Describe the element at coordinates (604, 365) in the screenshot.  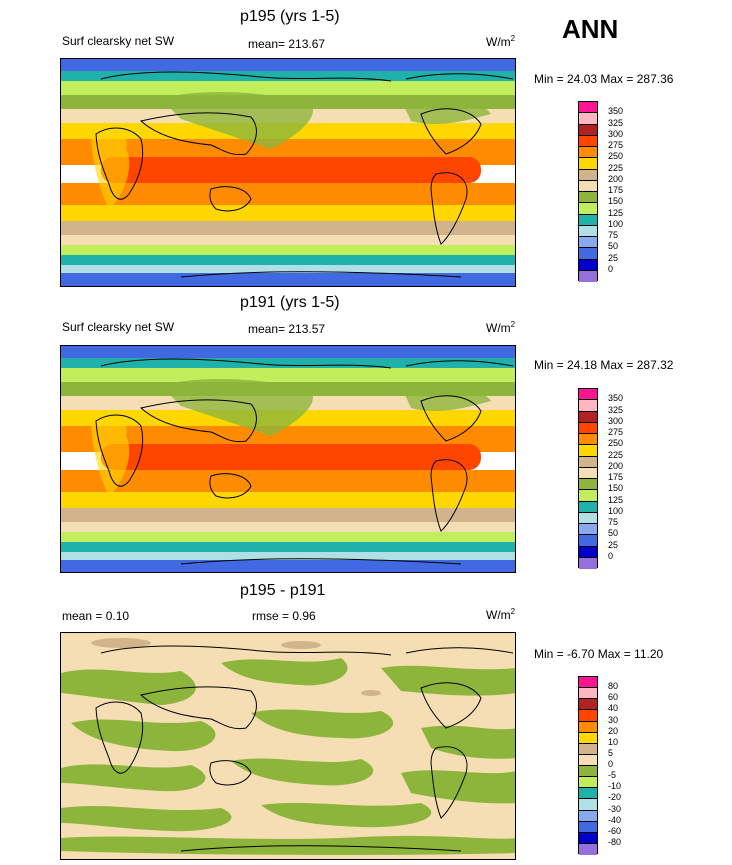
I see `panel2-minmax: Min = 24.18 Max = 287.32` at that location.